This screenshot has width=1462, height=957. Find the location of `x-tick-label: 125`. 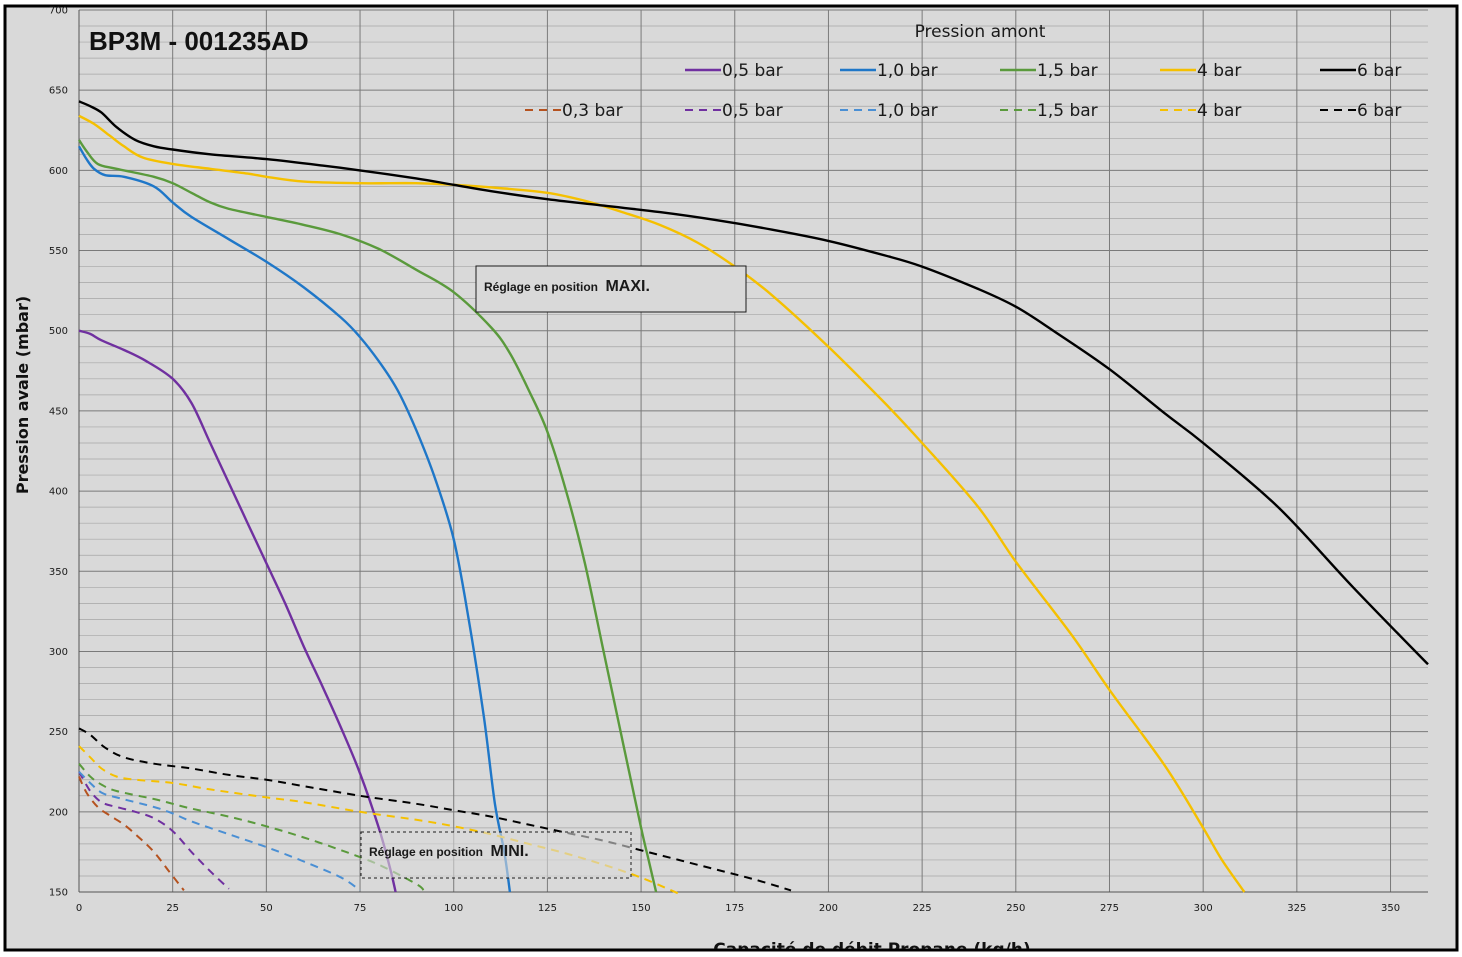

x-tick-label: 125 is located at coordinates (547, 908).